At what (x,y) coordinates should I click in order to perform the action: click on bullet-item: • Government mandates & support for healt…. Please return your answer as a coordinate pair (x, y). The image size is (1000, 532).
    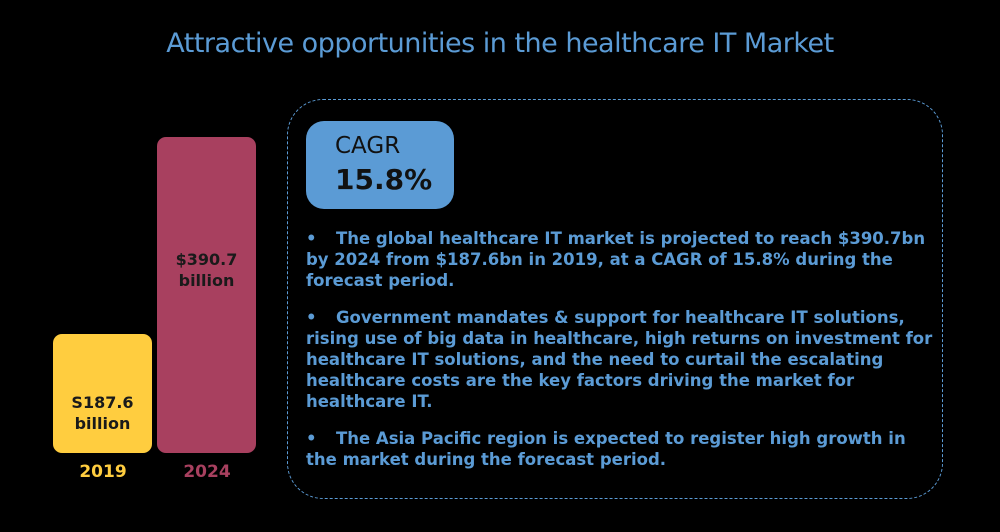
    Looking at the image, I should click on (621, 359).